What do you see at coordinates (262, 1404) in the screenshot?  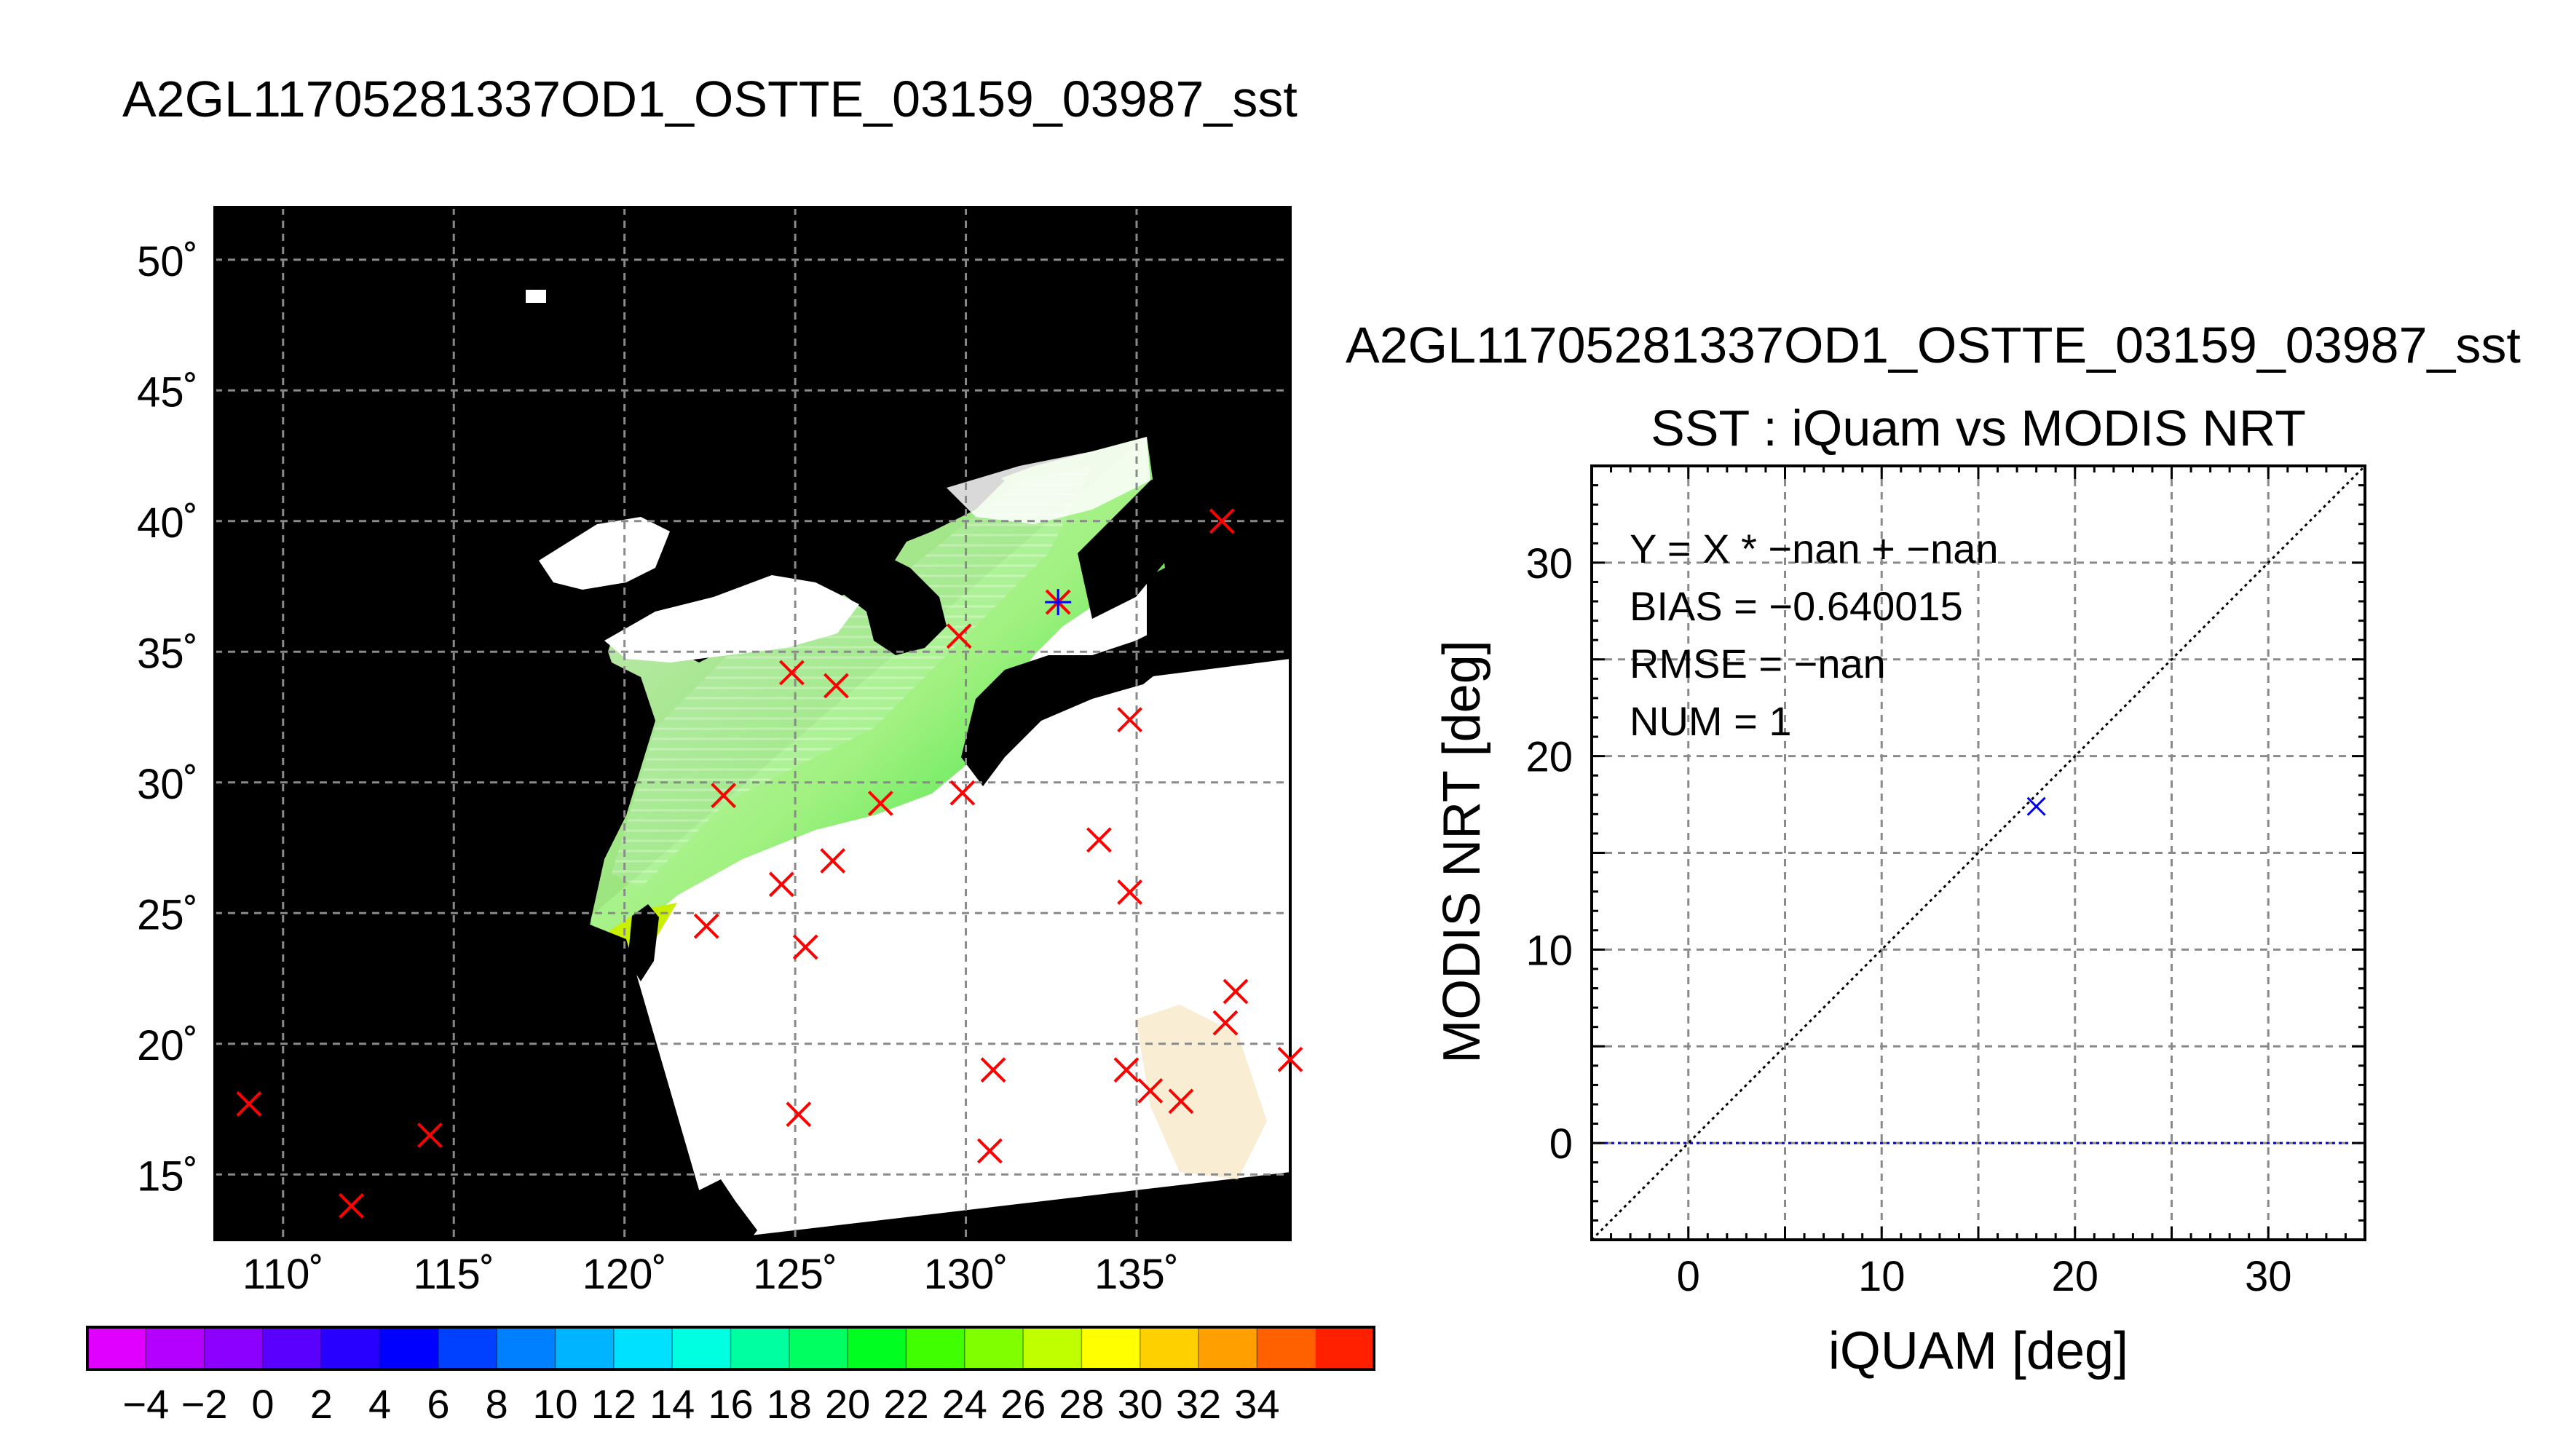 I see `colorbar-label: 0` at bounding box center [262, 1404].